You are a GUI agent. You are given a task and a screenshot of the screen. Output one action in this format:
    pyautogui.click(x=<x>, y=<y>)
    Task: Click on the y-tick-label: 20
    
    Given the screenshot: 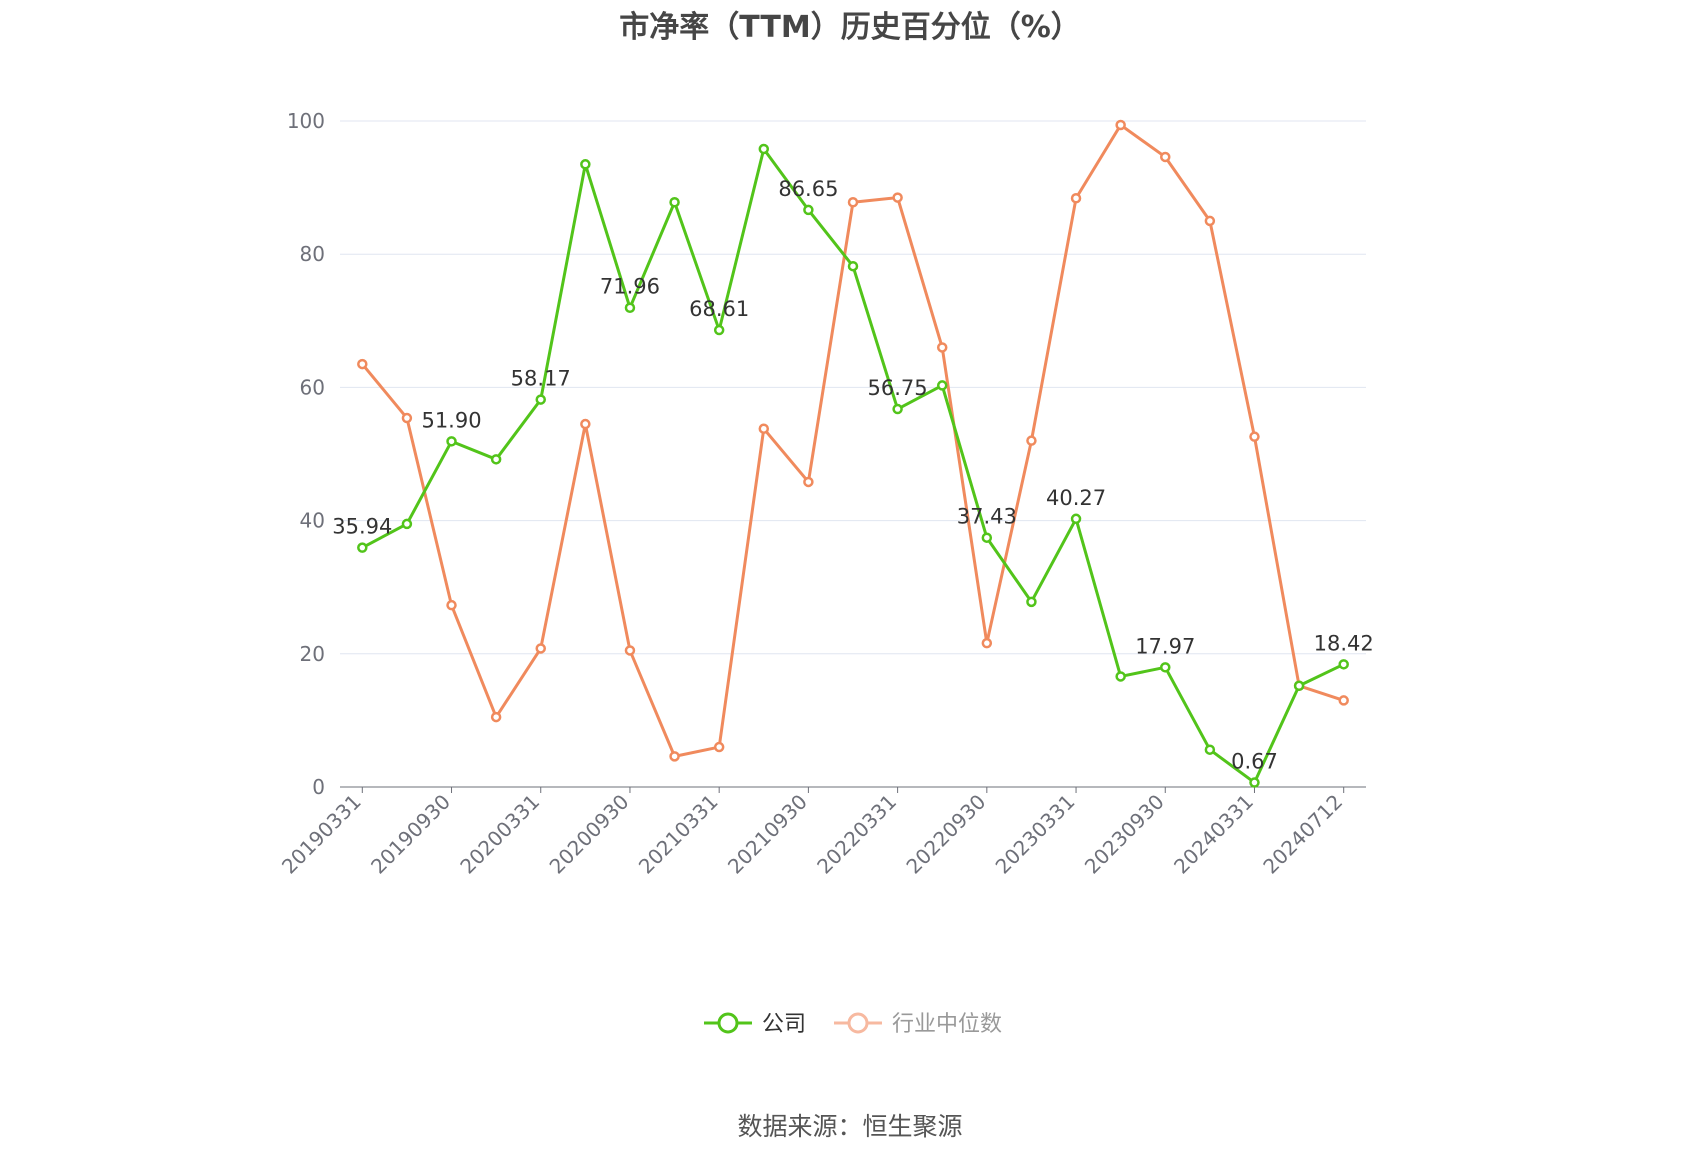 What is the action you would take?
    pyautogui.click(x=312, y=654)
    